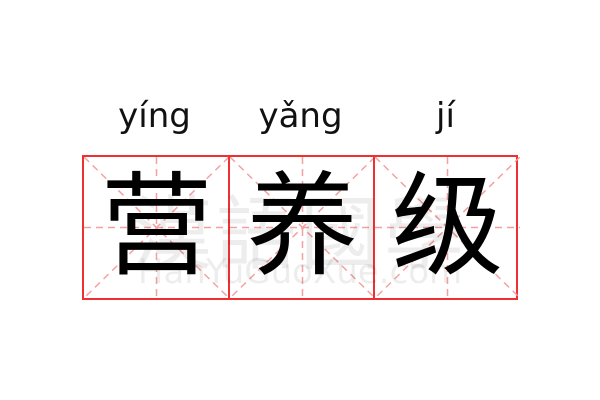 The image size is (600, 400). I want to click on pinyin-1: yíng, so click(154, 116).